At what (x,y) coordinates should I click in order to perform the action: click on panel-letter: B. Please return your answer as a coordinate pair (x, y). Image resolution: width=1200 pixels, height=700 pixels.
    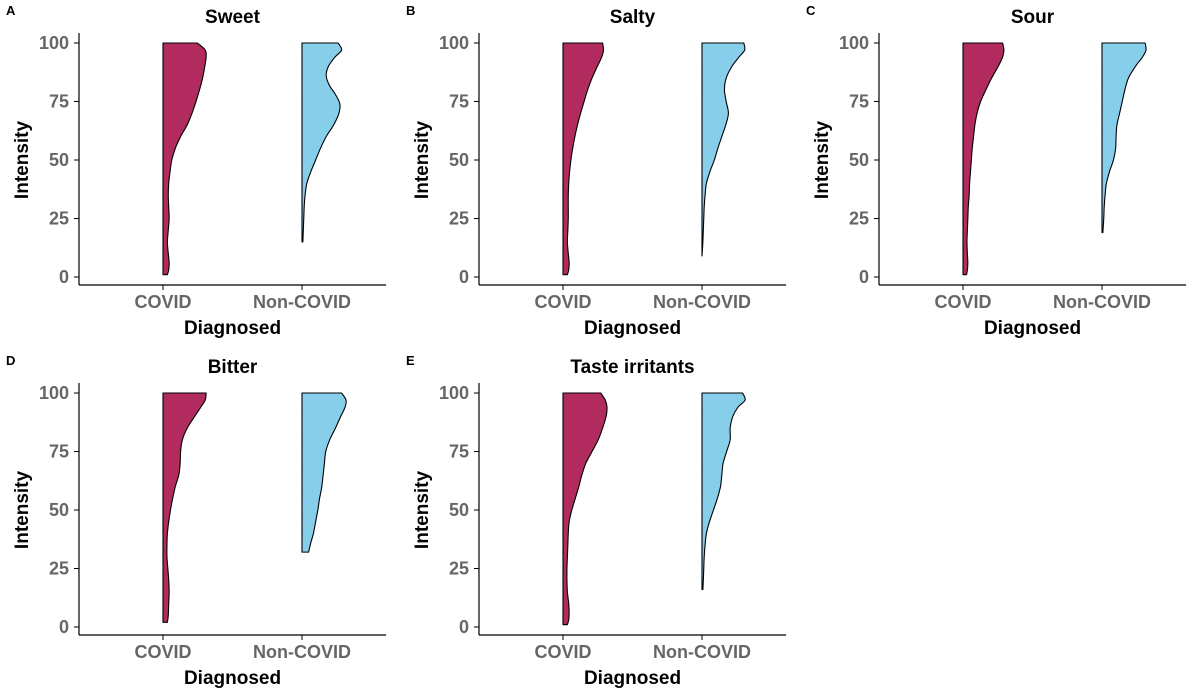
    Looking at the image, I should click on (410, 10).